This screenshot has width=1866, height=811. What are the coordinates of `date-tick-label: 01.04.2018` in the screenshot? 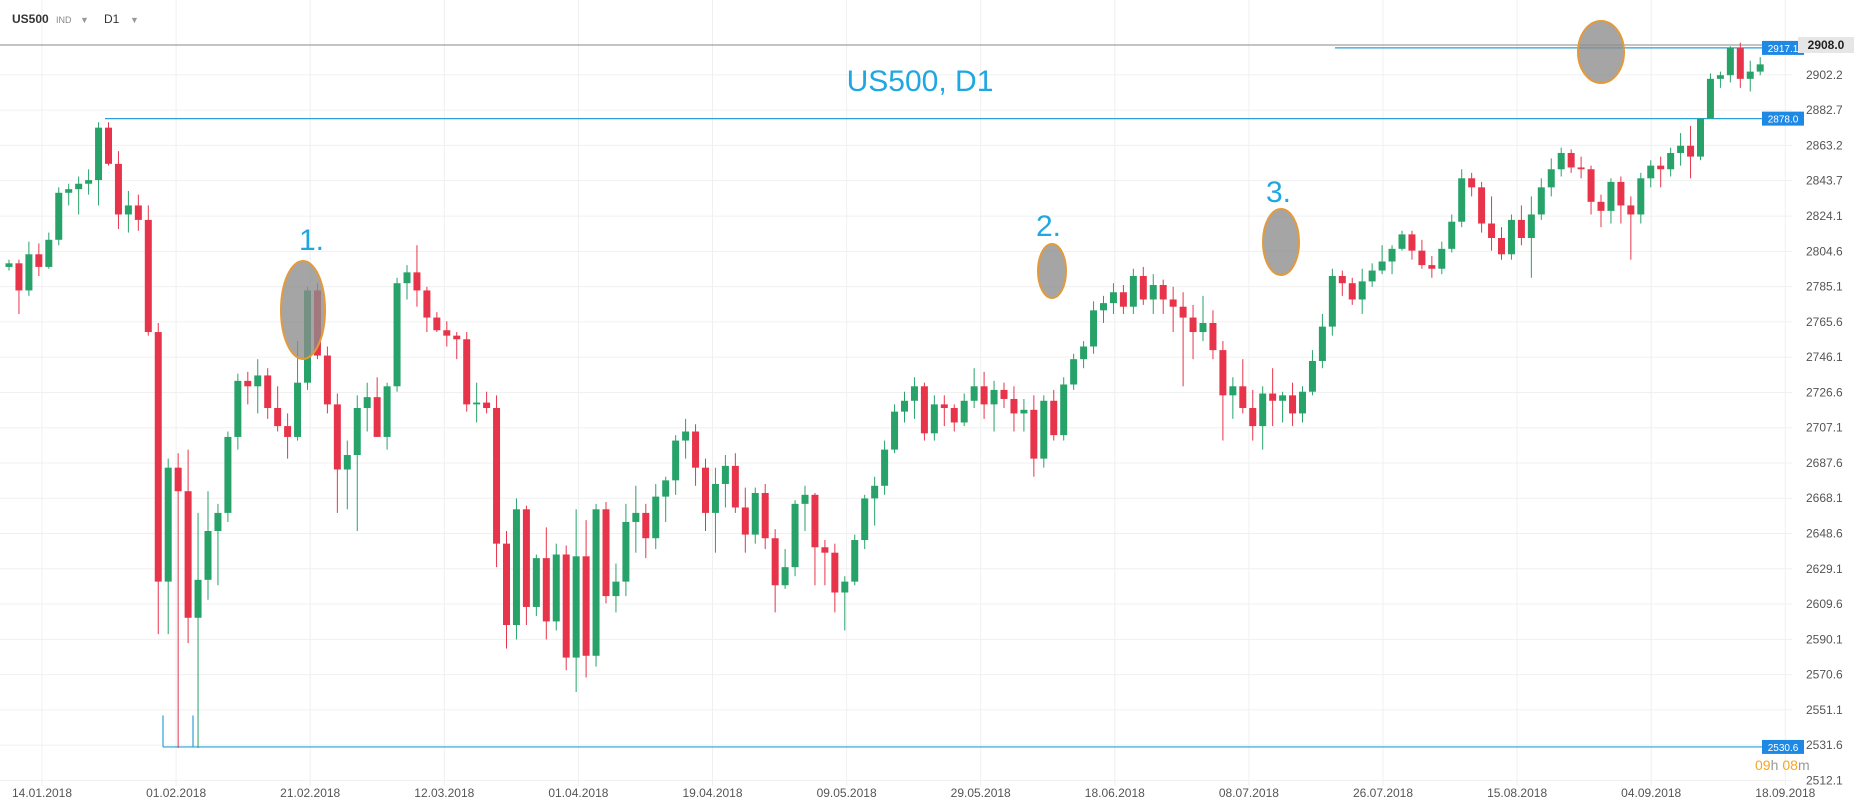 It's located at (578, 793).